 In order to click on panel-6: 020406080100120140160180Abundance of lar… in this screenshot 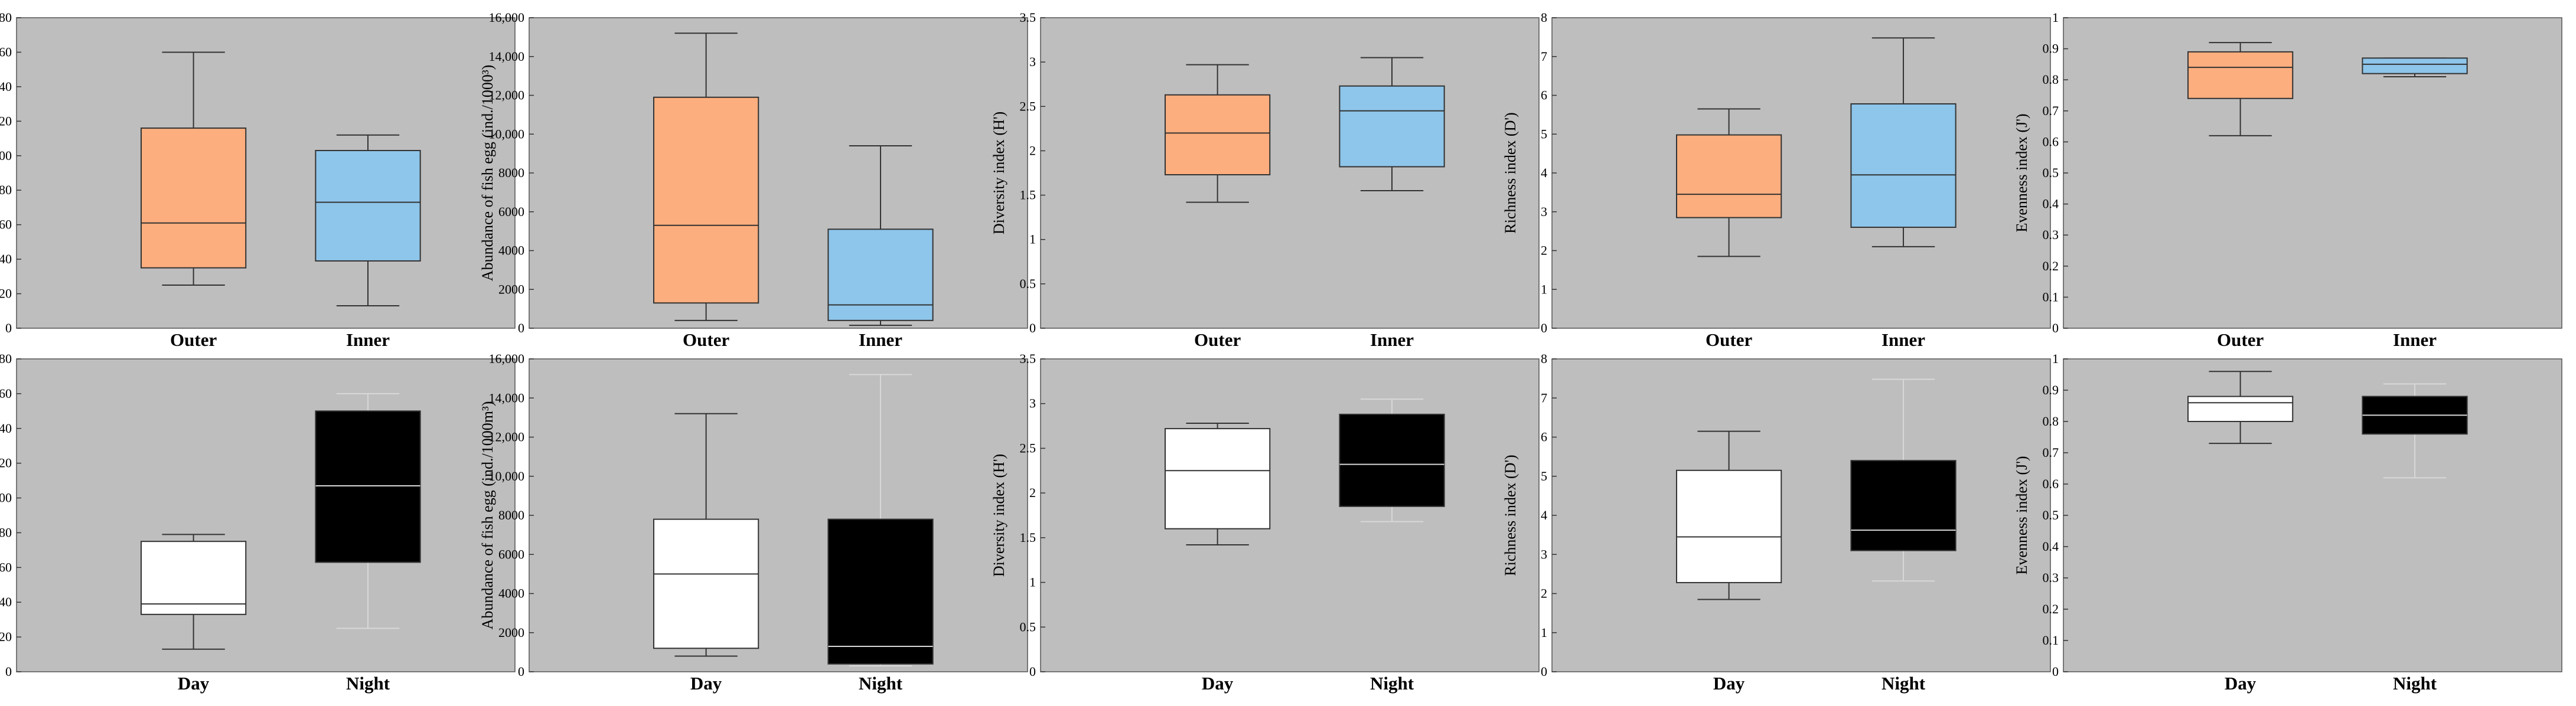, I will do `click(258, 522)`.